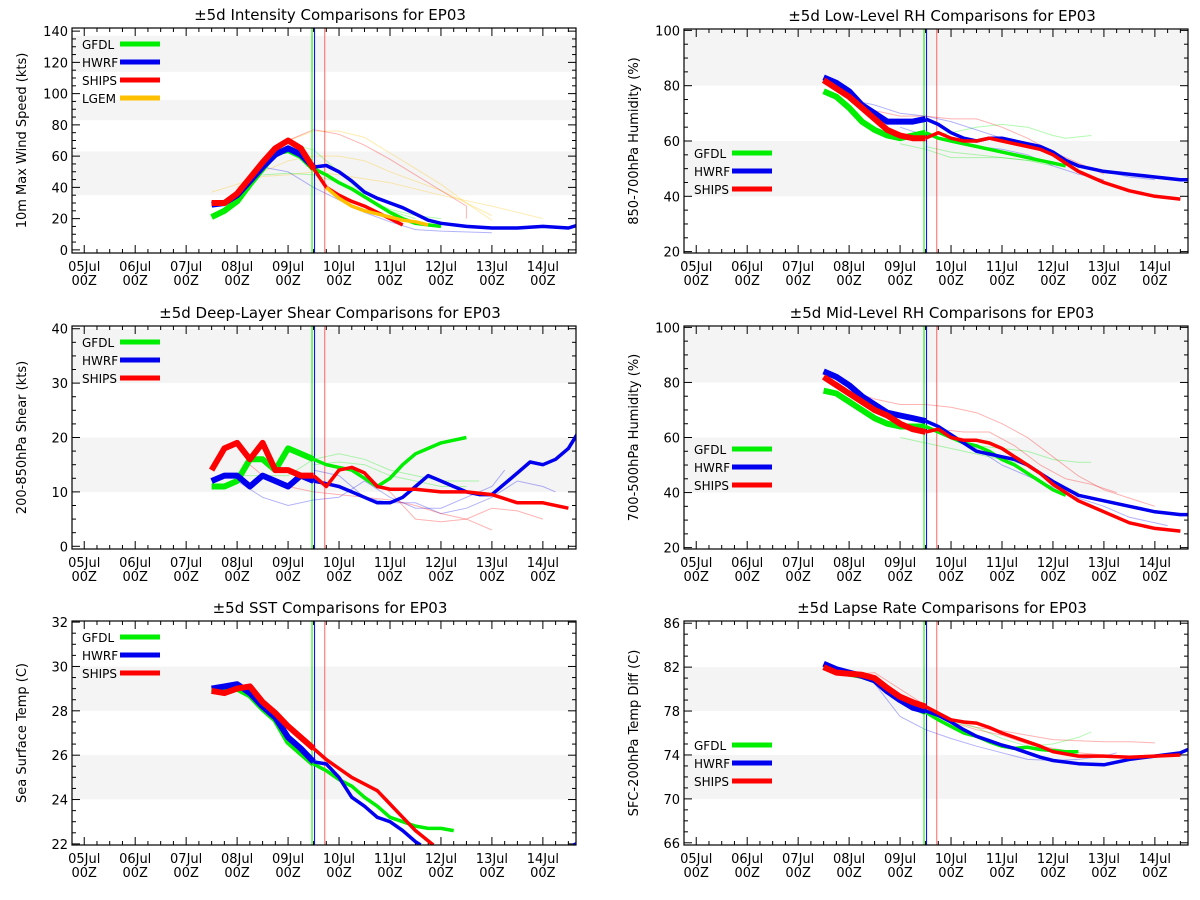 The image size is (1200, 900). Describe the element at coordinates (59, 157) in the screenshot. I see `y-tick-label: 60` at that location.